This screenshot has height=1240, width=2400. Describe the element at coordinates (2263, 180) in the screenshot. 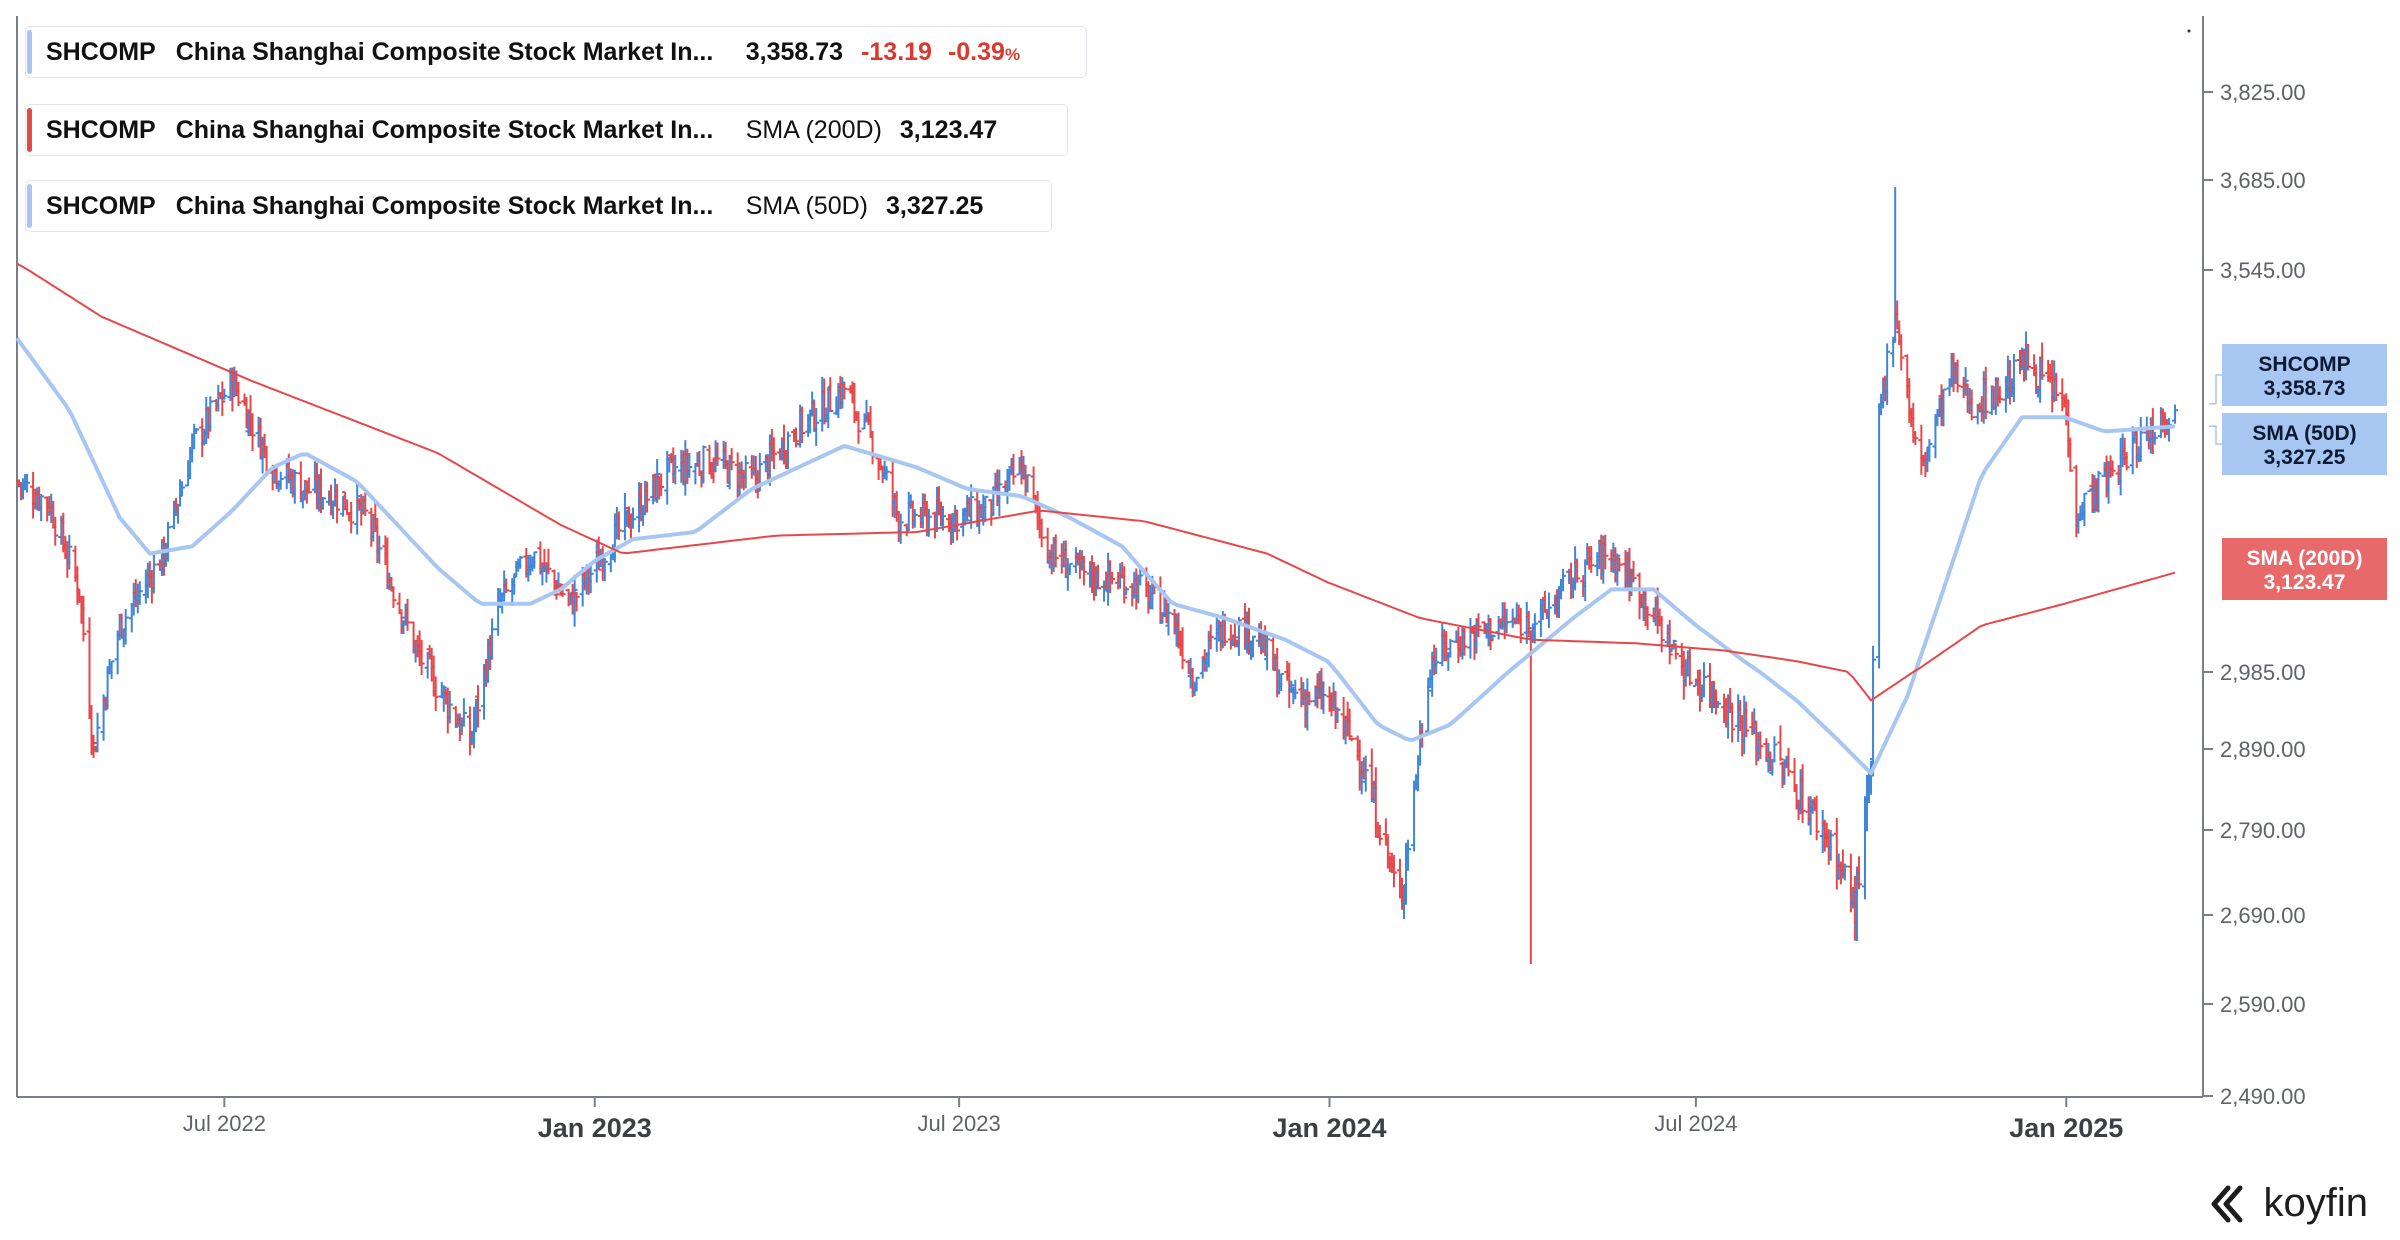

I see `y-tick-label: 3,685.00` at that location.